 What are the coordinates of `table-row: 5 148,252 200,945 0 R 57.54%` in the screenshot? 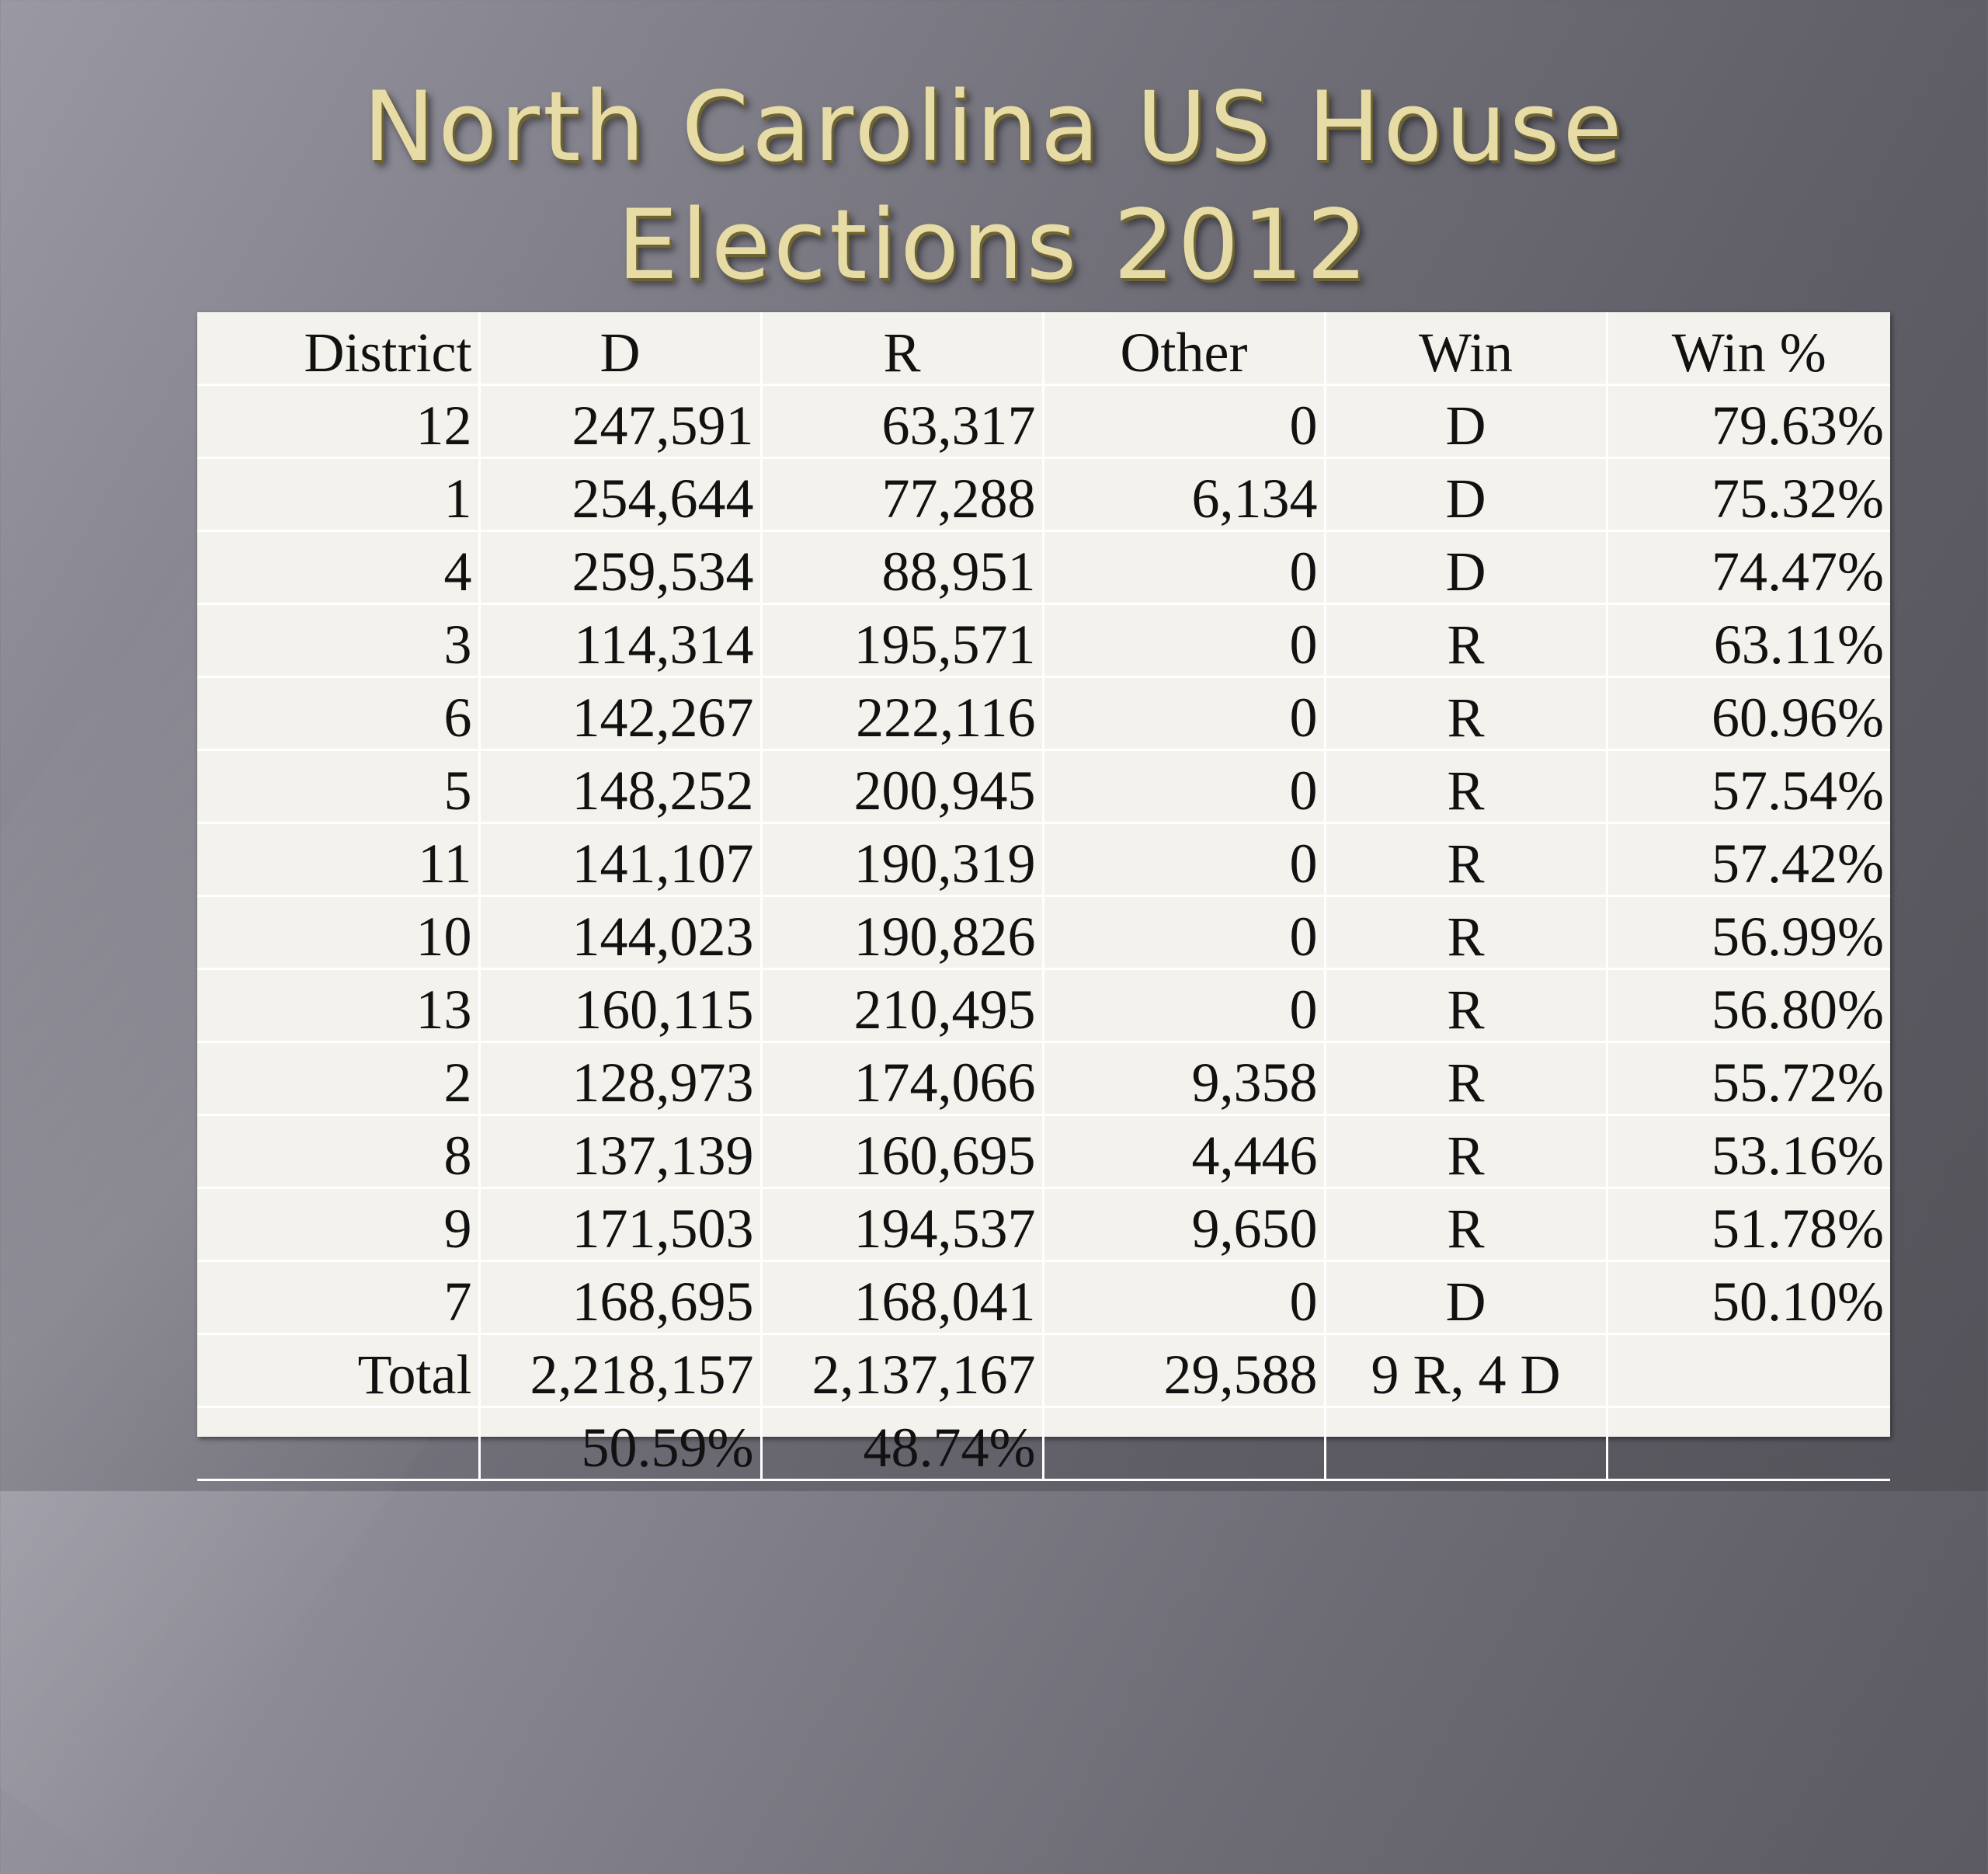 It's located at (1043, 786).